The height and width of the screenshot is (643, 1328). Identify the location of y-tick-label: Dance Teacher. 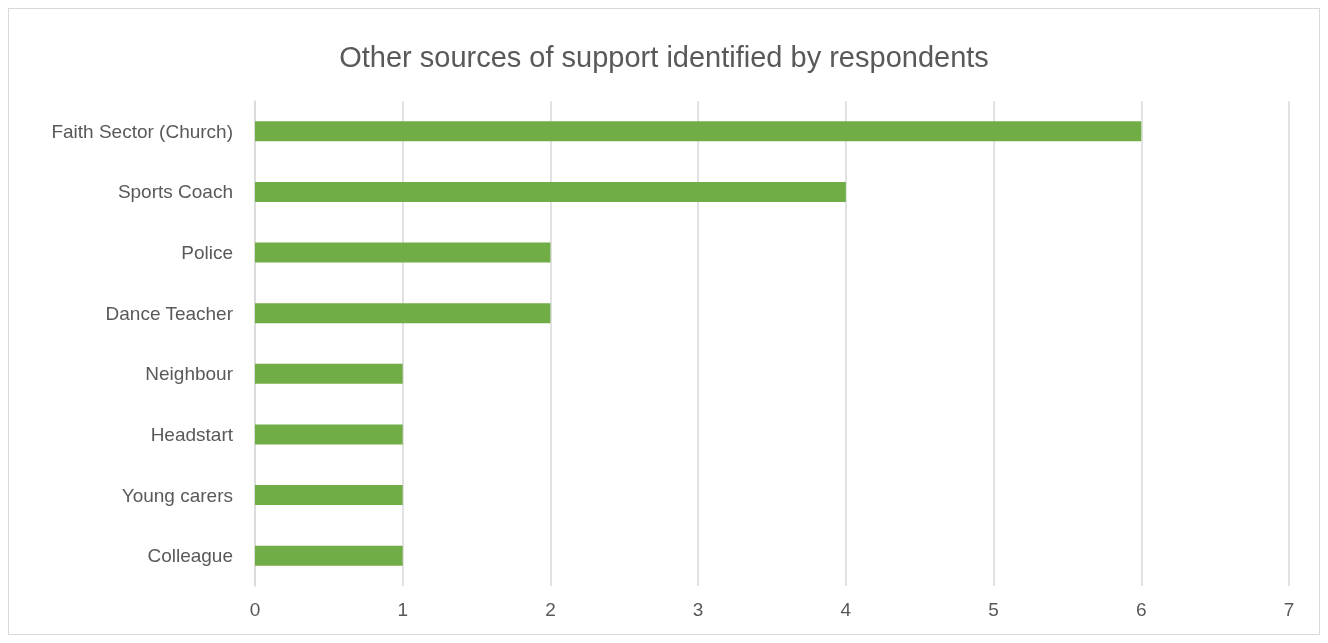
(169, 313).